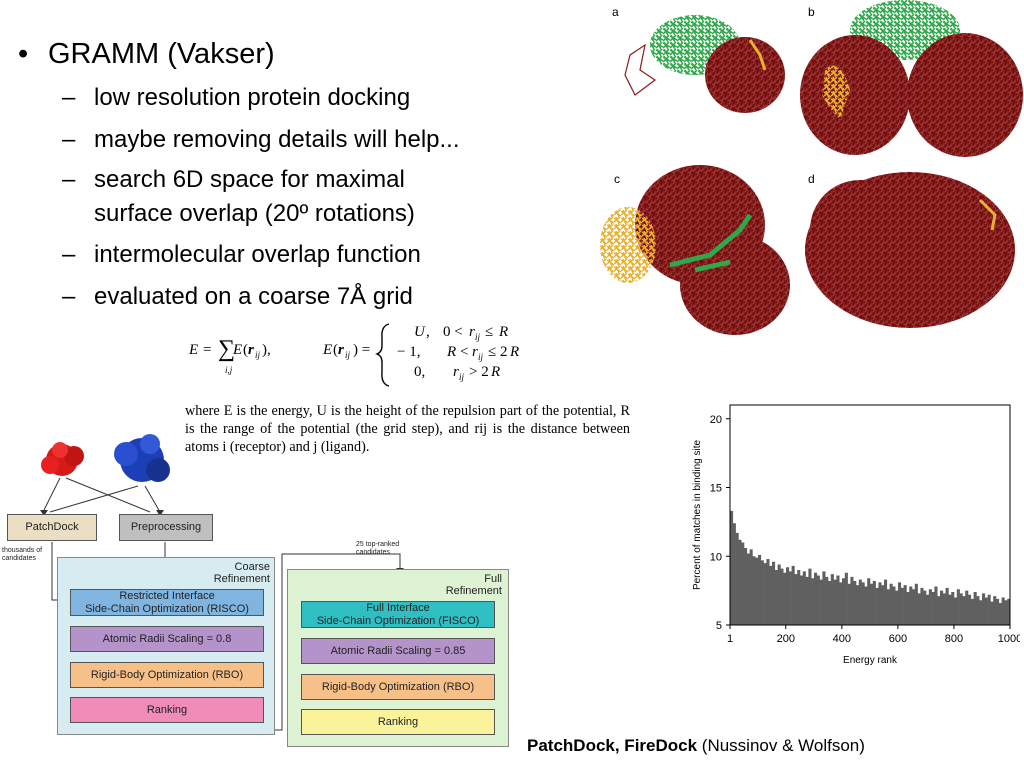 The height and width of the screenshot is (768, 1024). I want to click on coarse-refinement-title: Coarse Refinement, so click(230, 573).